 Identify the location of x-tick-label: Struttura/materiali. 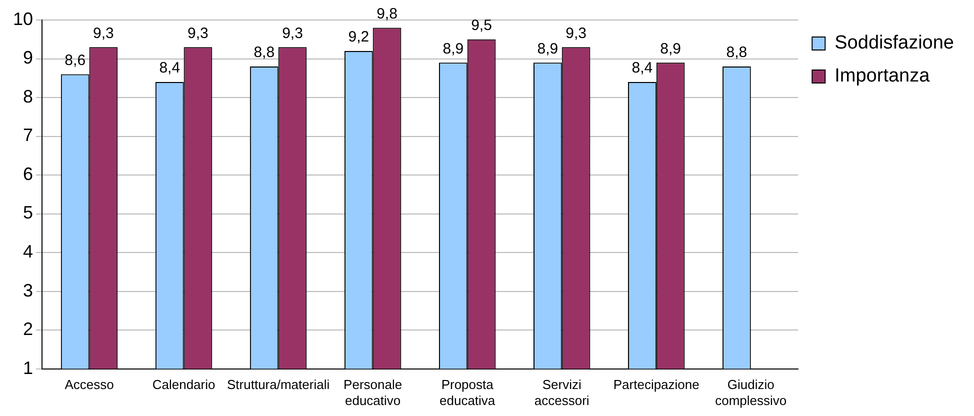
(278, 384).